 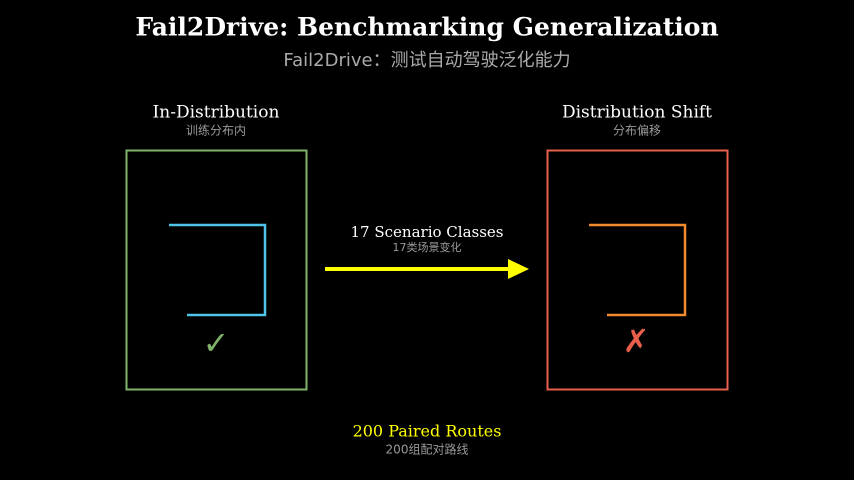 What do you see at coordinates (518, 269) in the screenshot?
I see `arrow-head` at bounding box center [518, 269].